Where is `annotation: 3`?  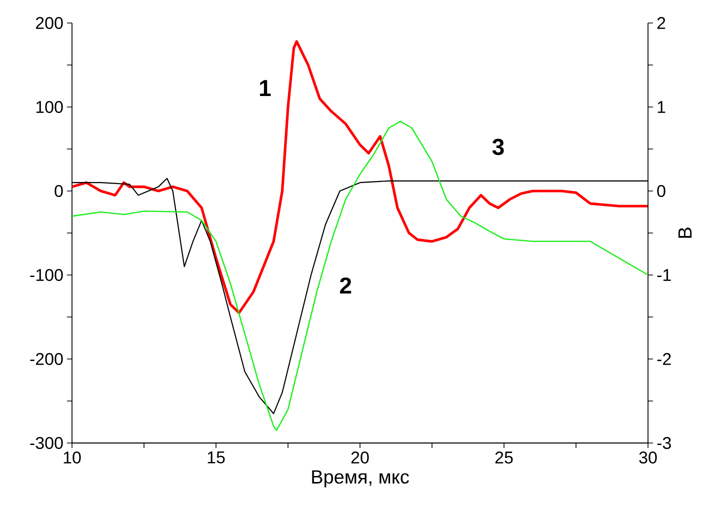 annotation: 3 is located at coordinates (498, 147).